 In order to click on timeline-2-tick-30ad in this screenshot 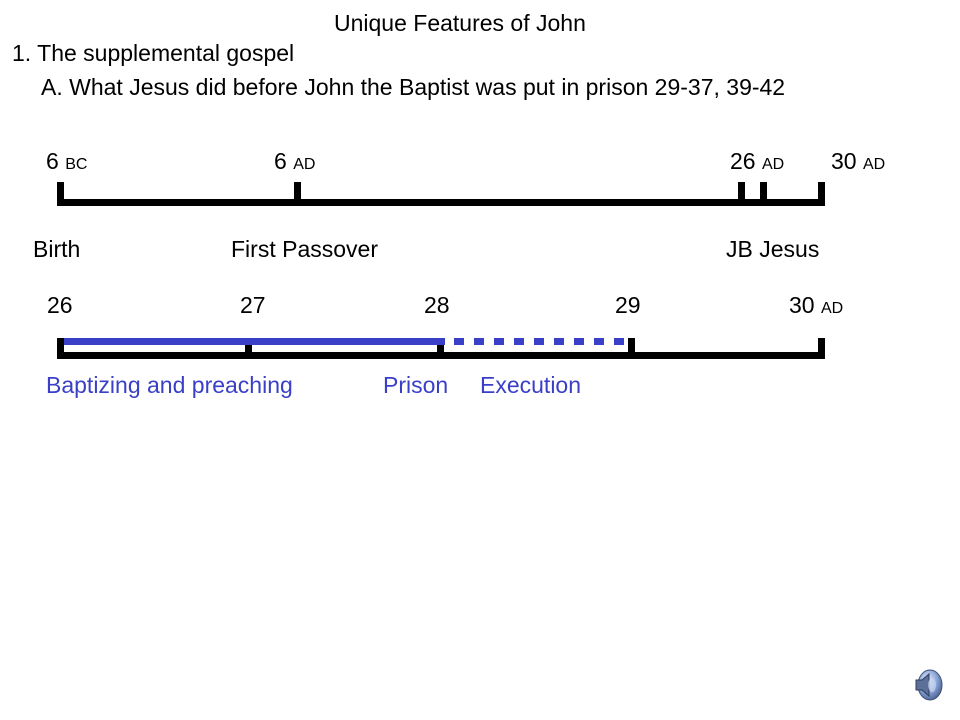, I will do `click(821, 348)`.